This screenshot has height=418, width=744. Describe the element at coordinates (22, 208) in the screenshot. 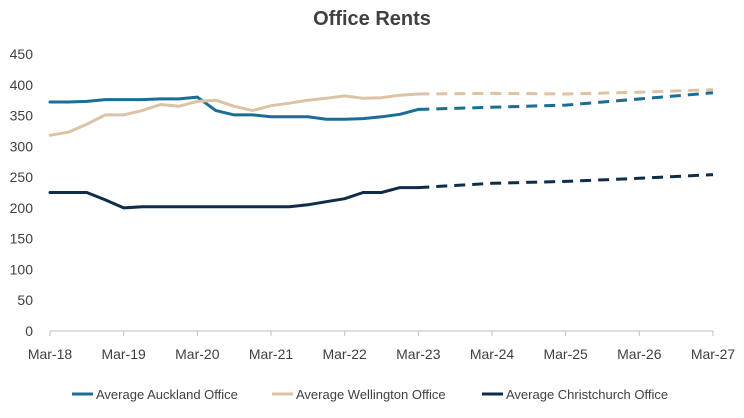

I see `y-tick-label: 200` at that location.